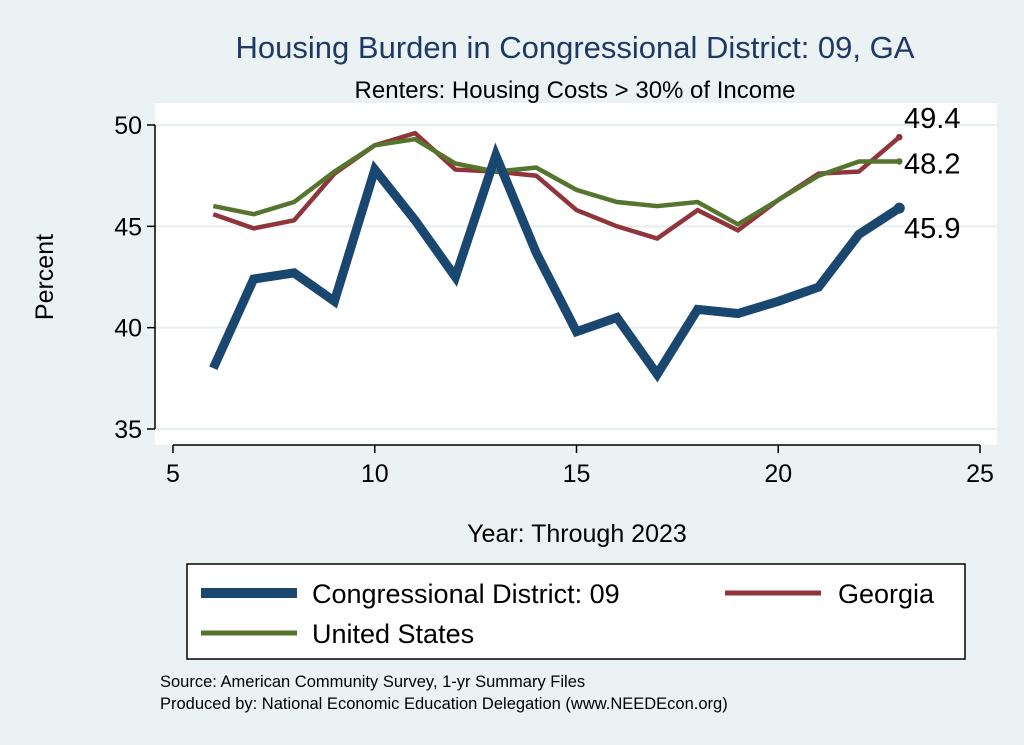 This screenshot has width=1024, height=745. I want to click on legend-label-congressional-district: Congressional District: 09, so click(466, 594).